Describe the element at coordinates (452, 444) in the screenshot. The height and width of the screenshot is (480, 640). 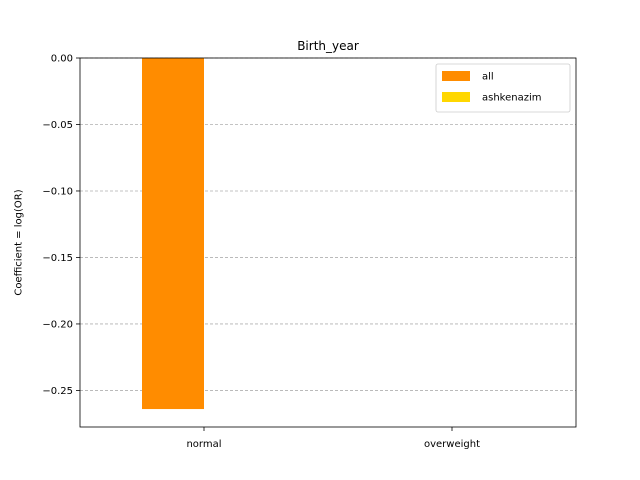
I see `x-tick-label: overweight` at that location.